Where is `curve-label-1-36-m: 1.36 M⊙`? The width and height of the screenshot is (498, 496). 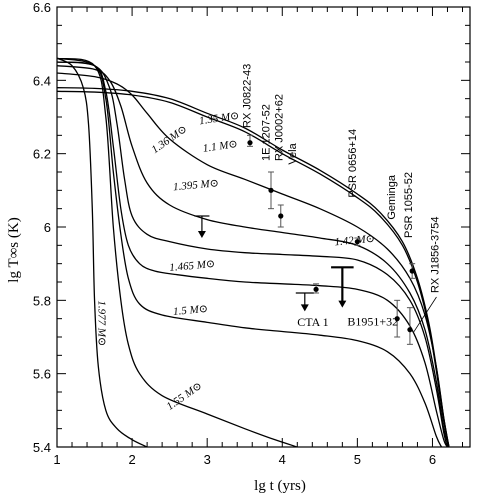 curve-label-1-36-m: 1.36 M⊙ is located at coordinates (169, 139).